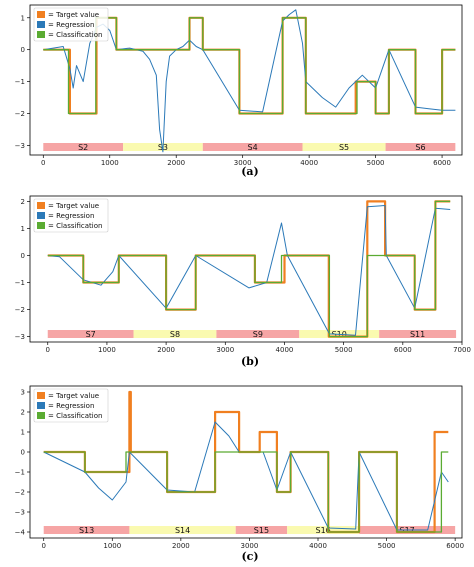 This screenshot has height=567, width=474. Describe the element at coordinates (250, 171) in the screenshot. I see `panel-caption: (a)` at that location.